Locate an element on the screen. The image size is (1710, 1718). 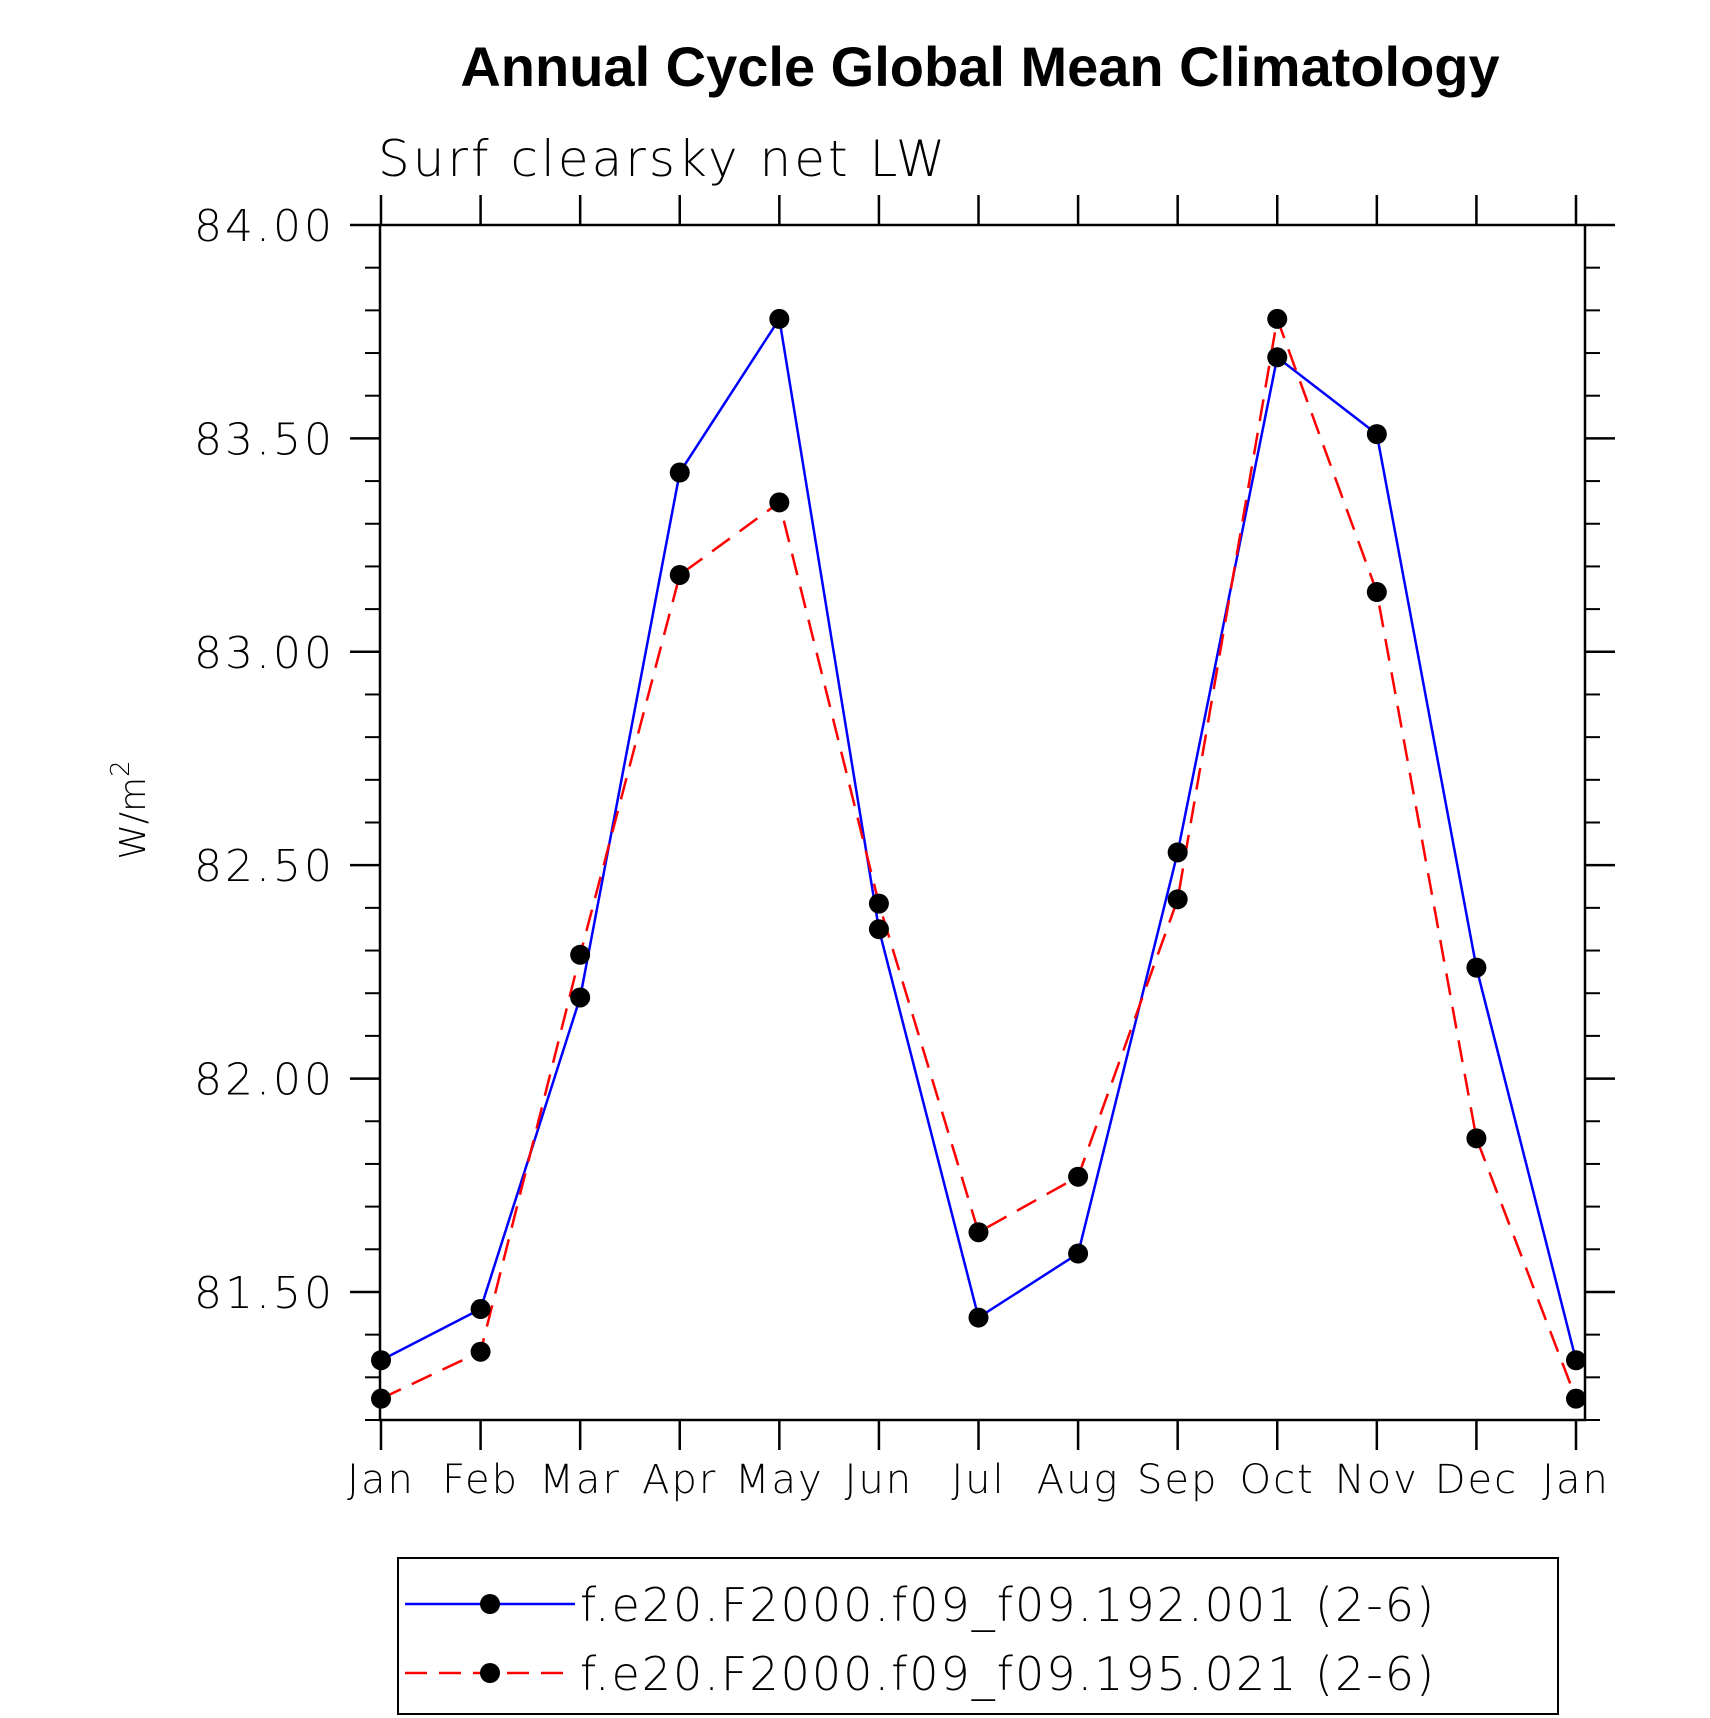
y-axis-label-text: W/m is located at coordinates (133, 818).